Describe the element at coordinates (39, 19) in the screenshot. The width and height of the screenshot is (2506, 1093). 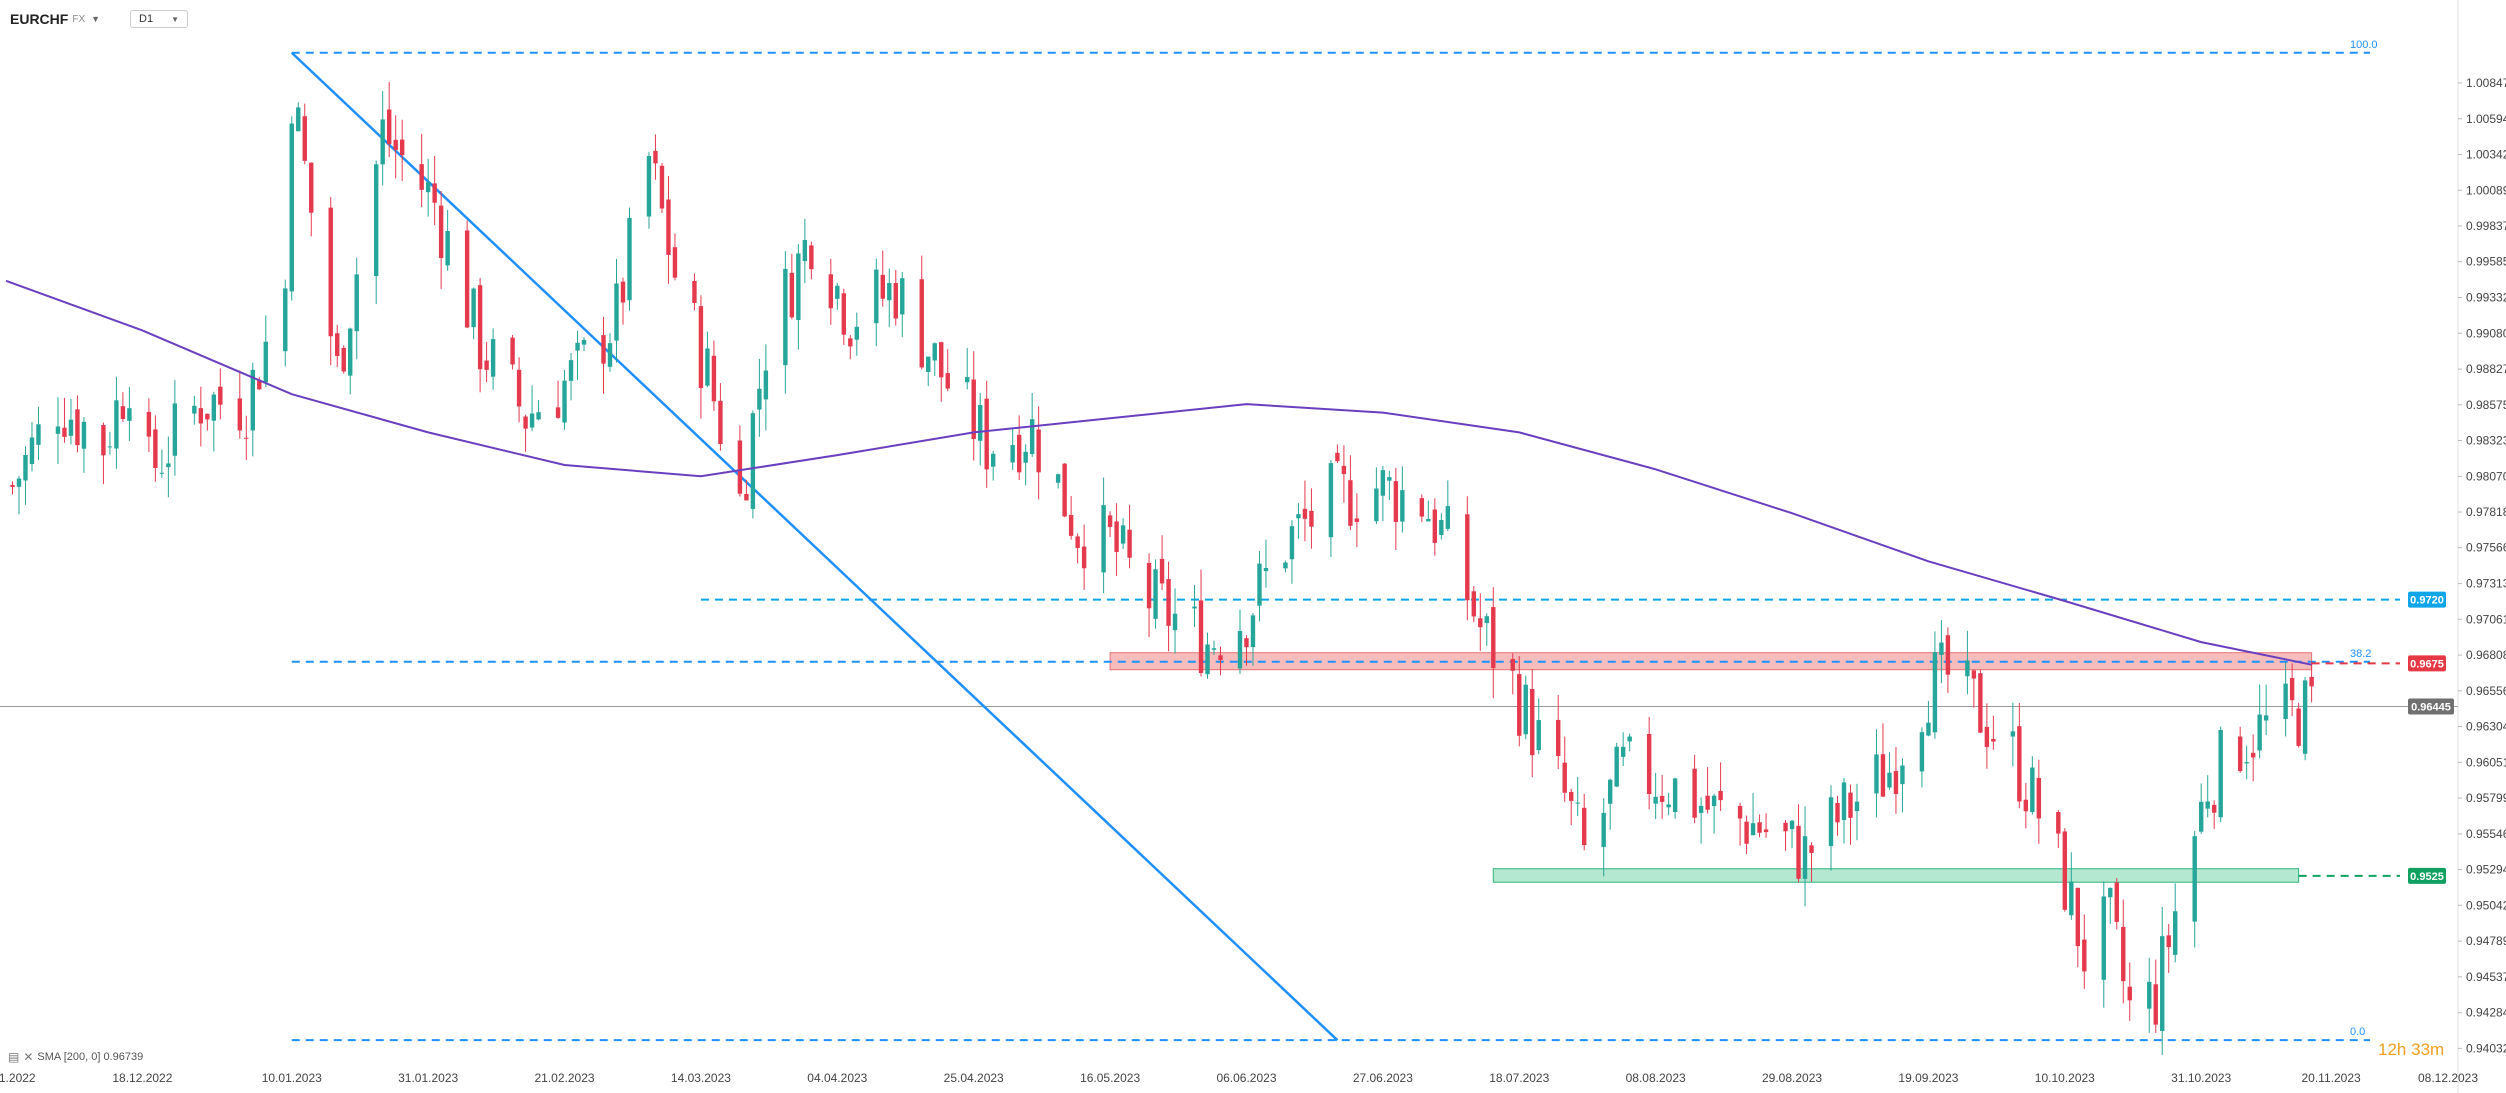
I see `symbol-name: EURCHF` at that location.